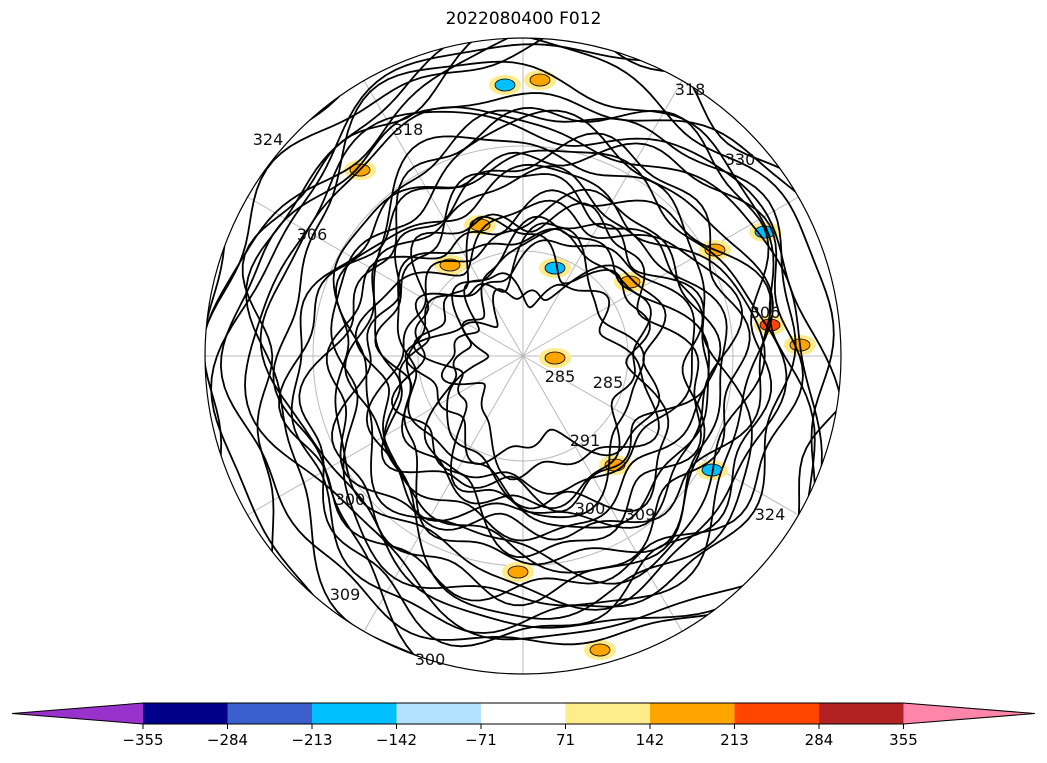 This screenshot has height=763, width=1047. Describe the element at coordinates (903, 740) in the screenshot. I see `colorbar-tick-label: 355` at that location.